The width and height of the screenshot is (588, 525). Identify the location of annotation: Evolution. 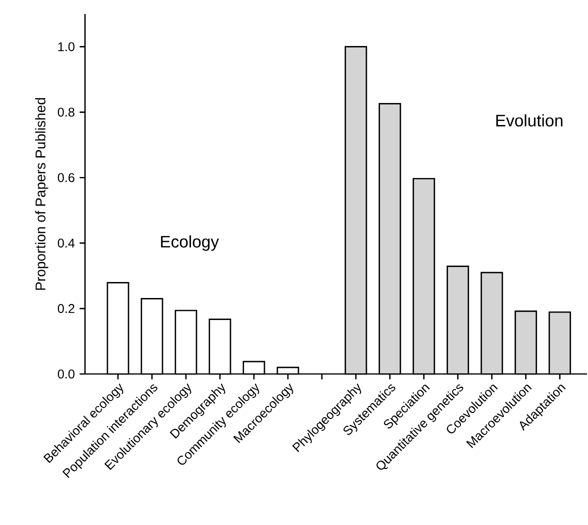
(529, 120).